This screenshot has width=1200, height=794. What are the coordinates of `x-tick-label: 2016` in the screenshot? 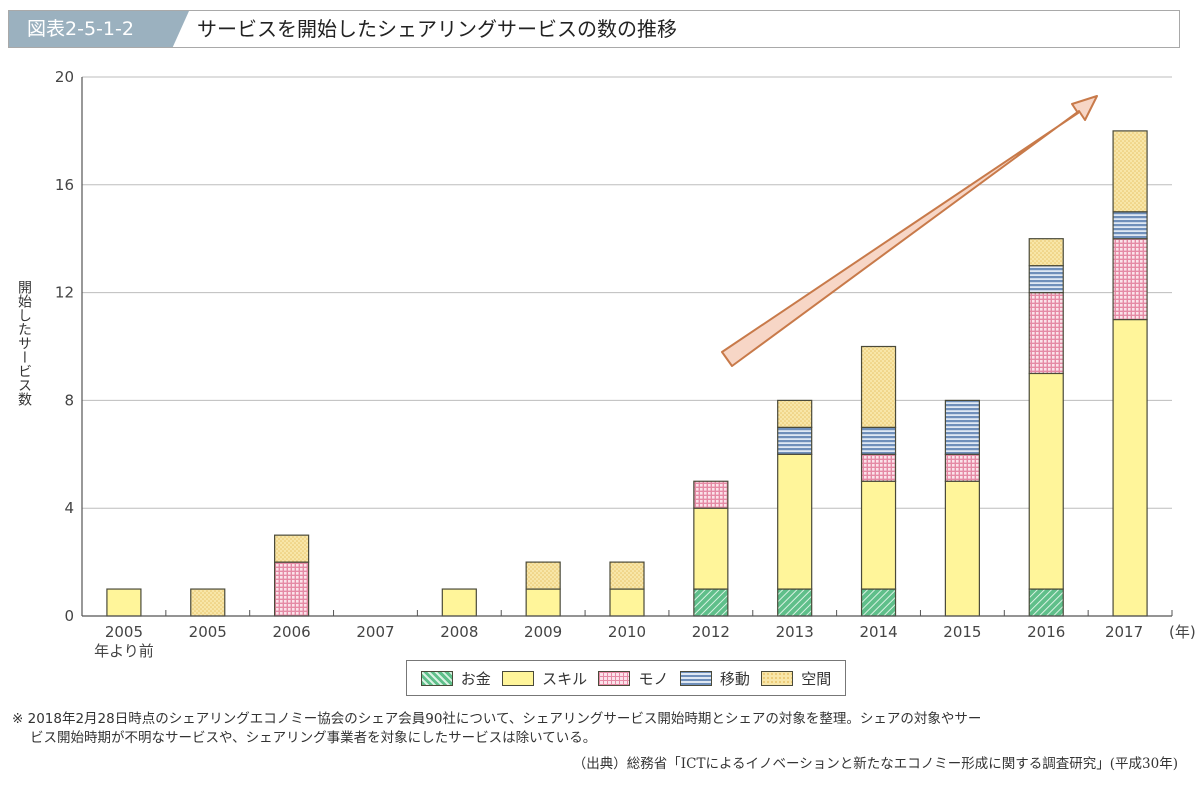 It's located at (1046, 632).